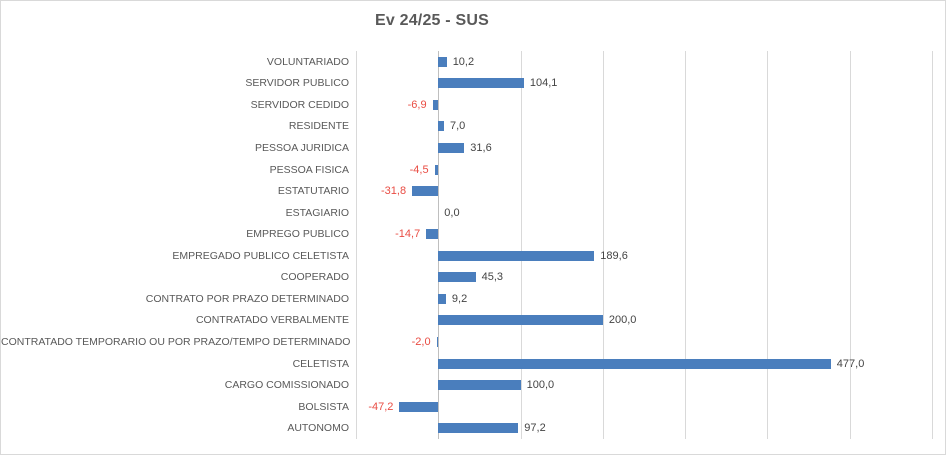  What do you see at coordinates (463, 61) in the screenshot?
I see `value-label: 10,2` at bounding box center [463, 61].